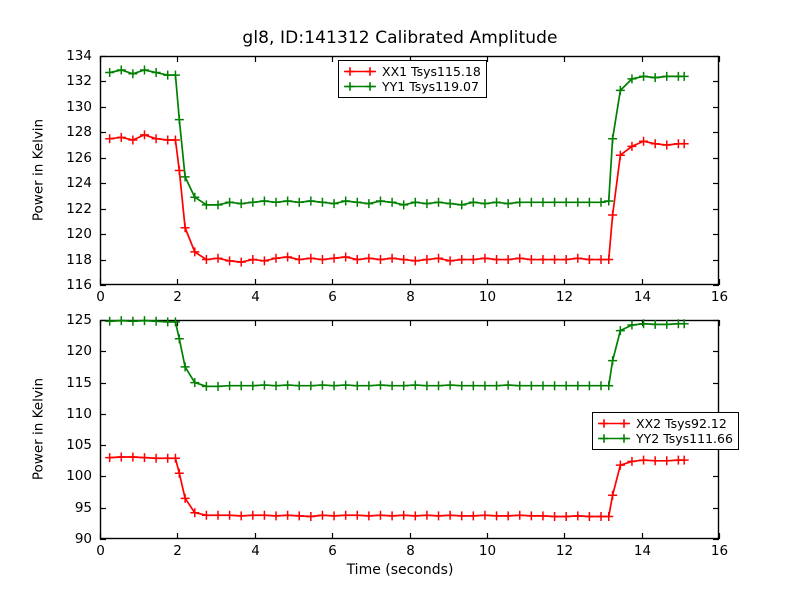  I want to click on legend-label-xx2: XX2 Tsys92.12, so click(681, 423).